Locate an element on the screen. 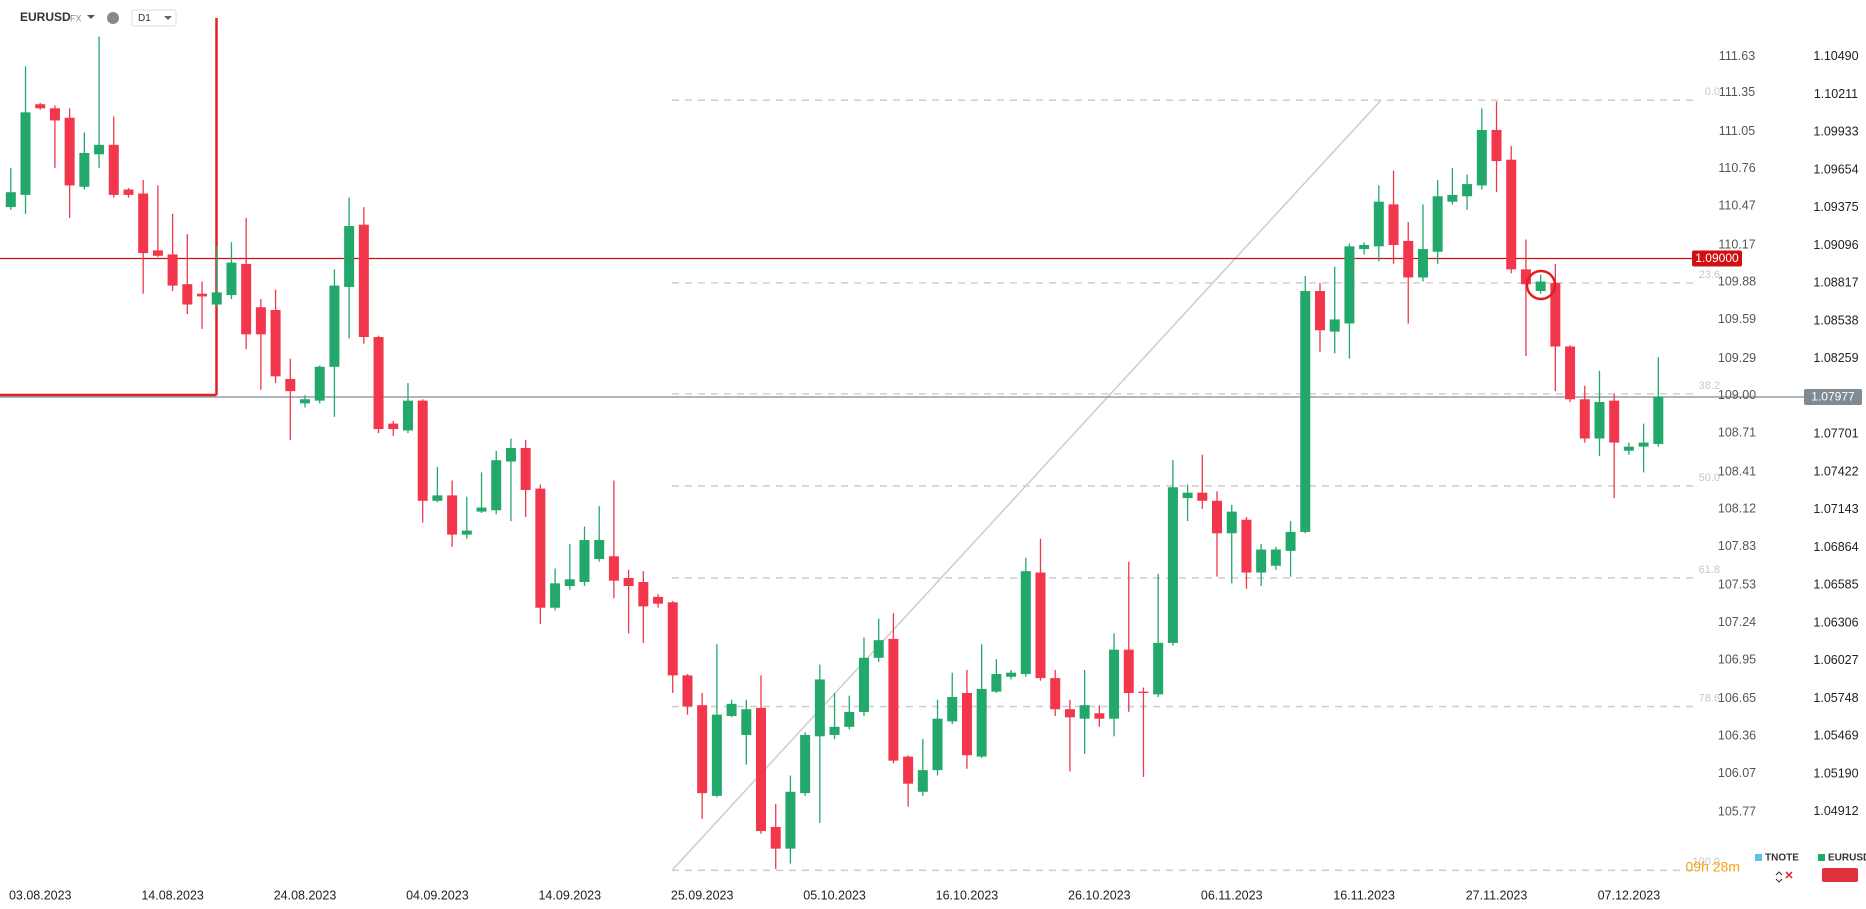 The height and width of the screenshot is (909, 1866). x-tick-label: 05.10.2023 is located at coordinates (834, 895).